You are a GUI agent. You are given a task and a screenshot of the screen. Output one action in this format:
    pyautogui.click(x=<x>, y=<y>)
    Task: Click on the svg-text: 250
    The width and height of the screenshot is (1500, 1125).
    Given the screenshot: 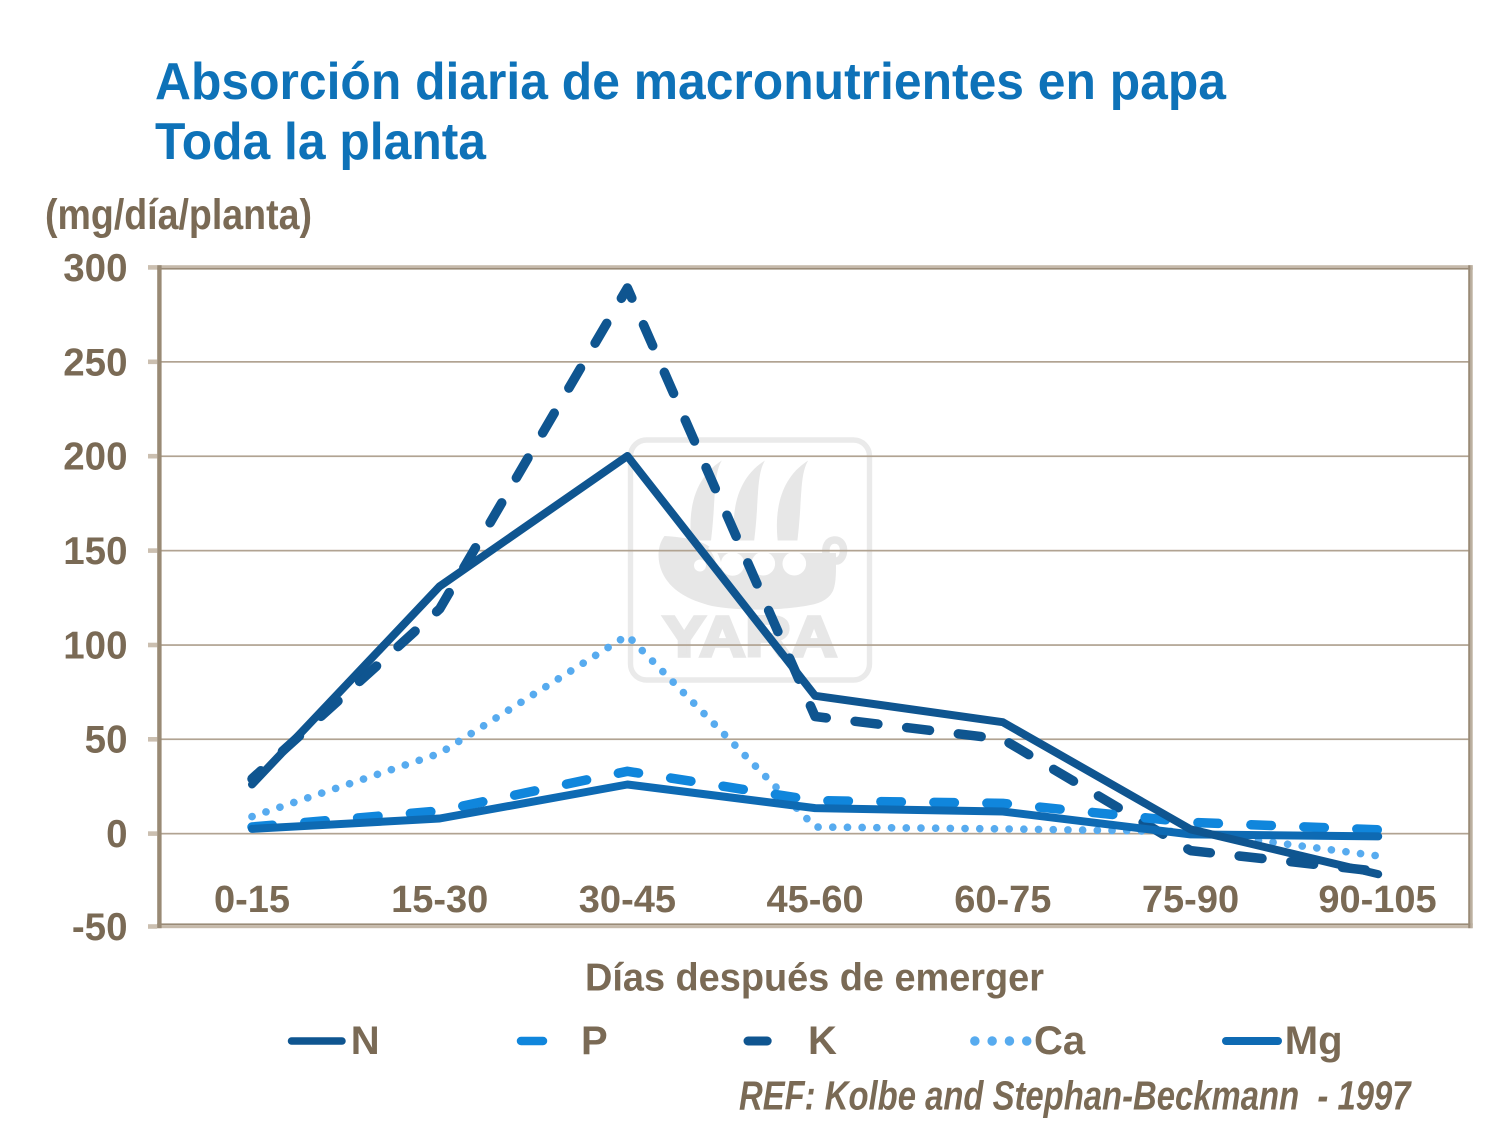 What is the action you would take?
    pyautogui.click(x=95, y=362)
    